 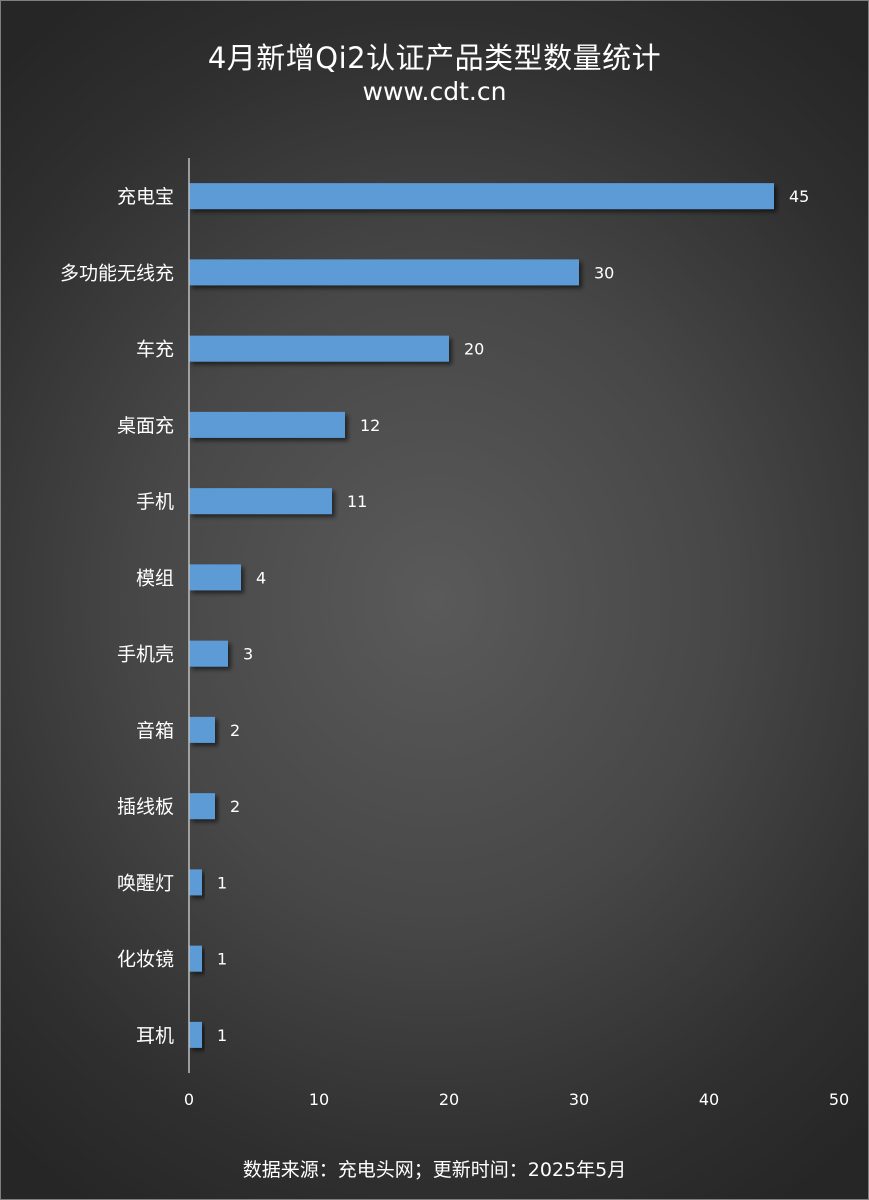 What do you see at coordinates (449, 1099) in the screenshot?
I see `x-tick-label-20: 20` at bounding box center [449, 1099].